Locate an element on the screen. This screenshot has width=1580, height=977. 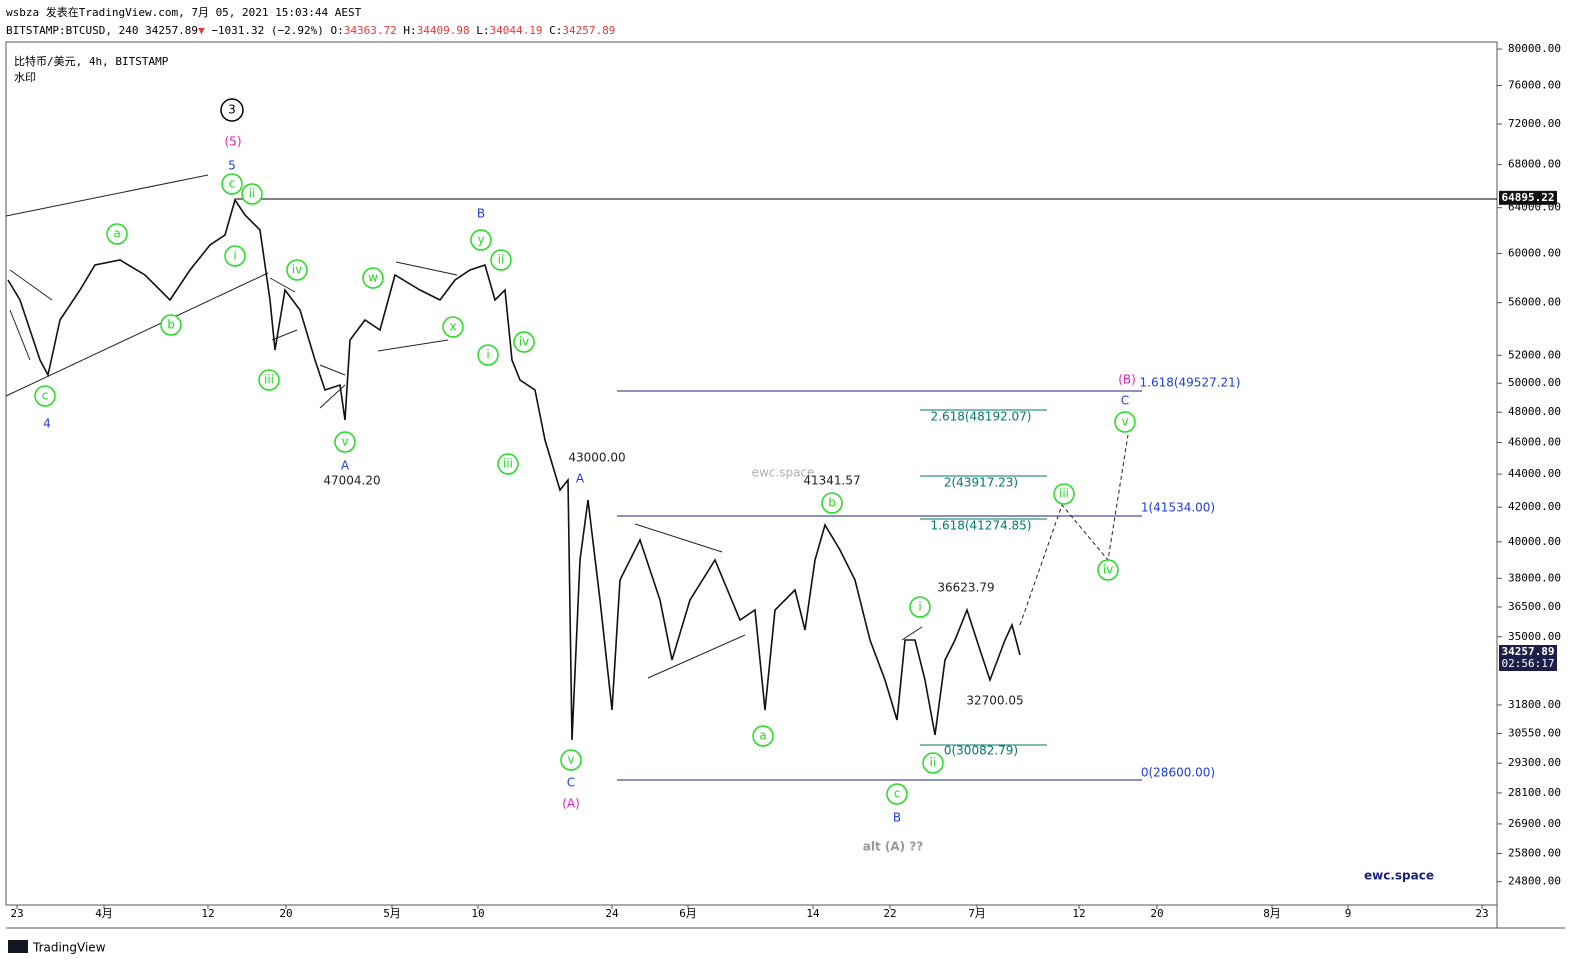
y-tick-label: 42000.00 is located at coordinates (1534, 506).